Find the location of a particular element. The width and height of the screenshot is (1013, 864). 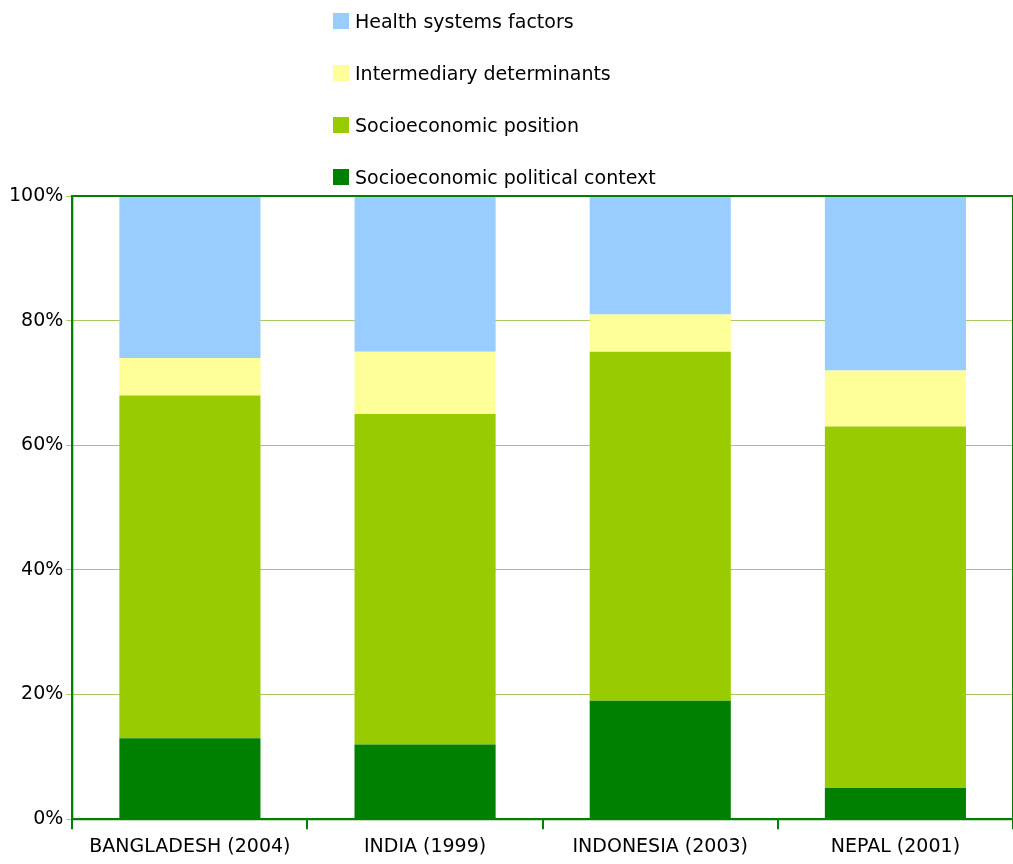

x-tick-label: INDIA (1999) is located at coordinates (425, 844).